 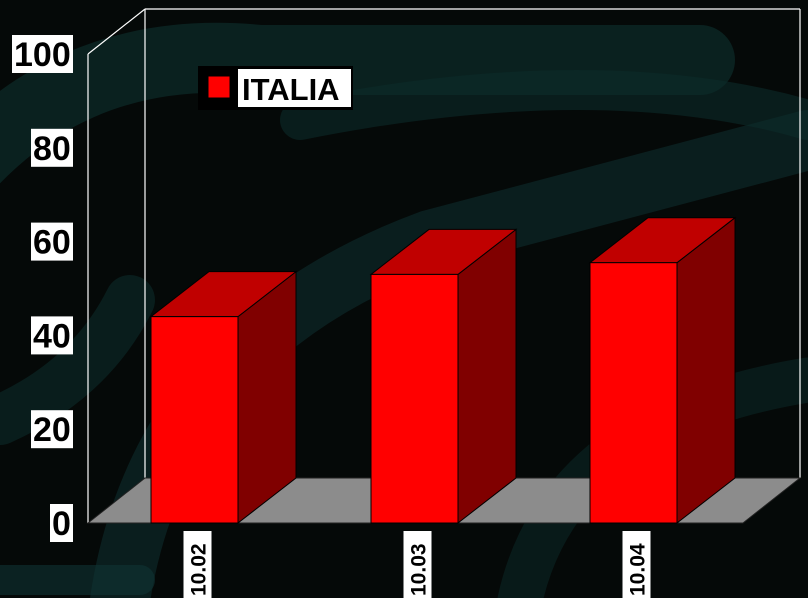 I want to click on y-tick-label: 0, so click(x=61, y=524).